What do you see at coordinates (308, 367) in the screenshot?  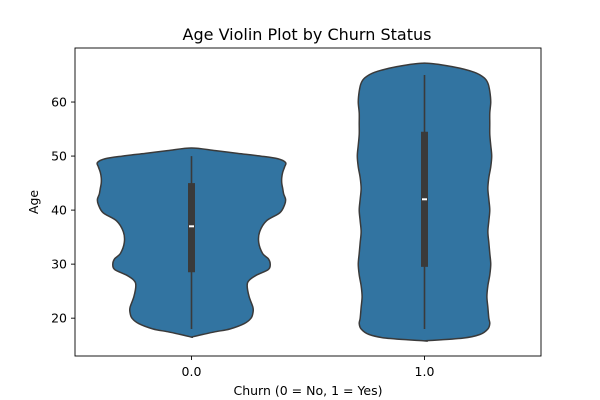 I see `x-axis: 0.0 1.0` at bounding box center [308, 367].